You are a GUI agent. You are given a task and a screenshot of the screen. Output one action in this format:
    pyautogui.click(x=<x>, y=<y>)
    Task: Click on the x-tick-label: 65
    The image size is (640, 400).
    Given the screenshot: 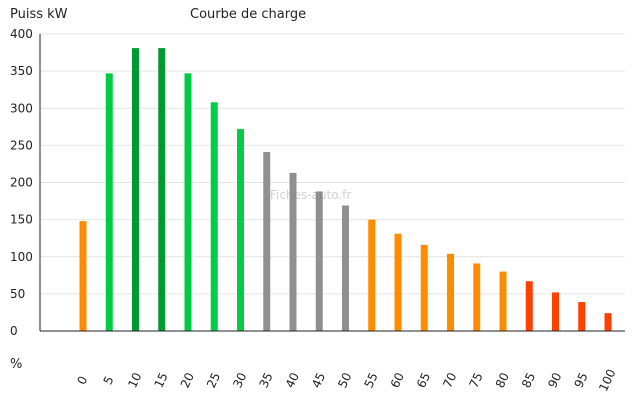 What is the action you would take?
    pyautogui.click(x=423, y=380)
    